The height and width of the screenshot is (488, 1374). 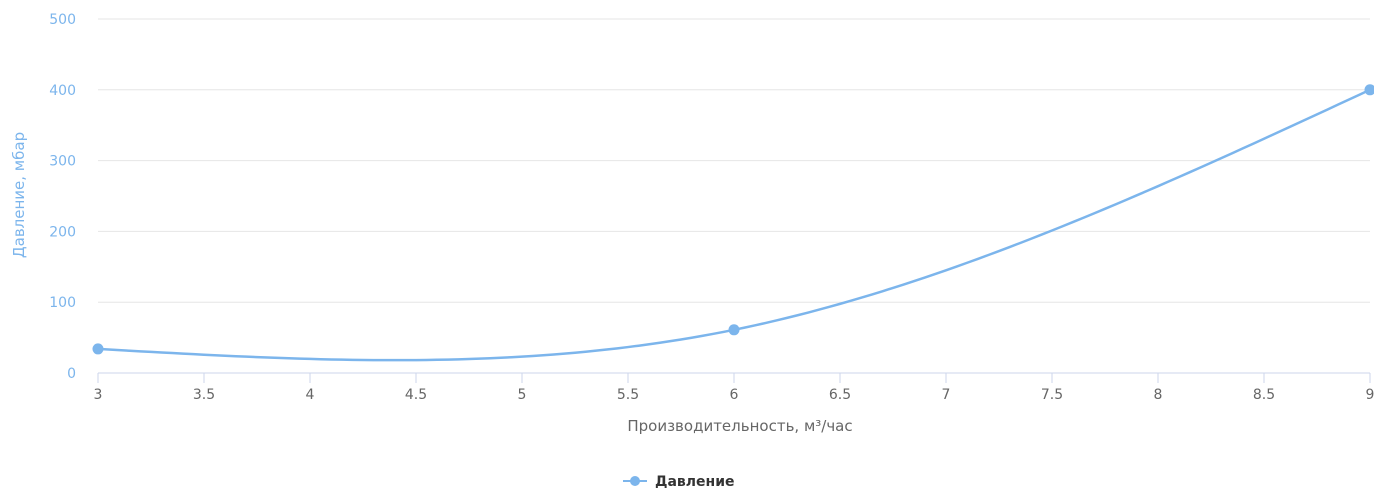 I want to click on y-tick-label: 0, so click(x=71, y=374).